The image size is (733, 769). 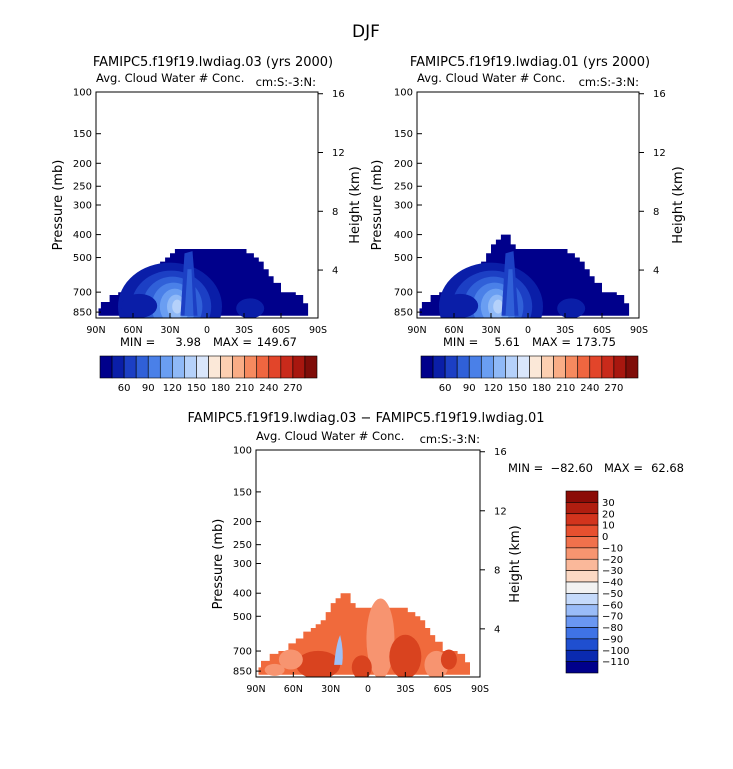 I want to click on panel-1-xtick-label-30N: 30N, so click(x=169, y=330).